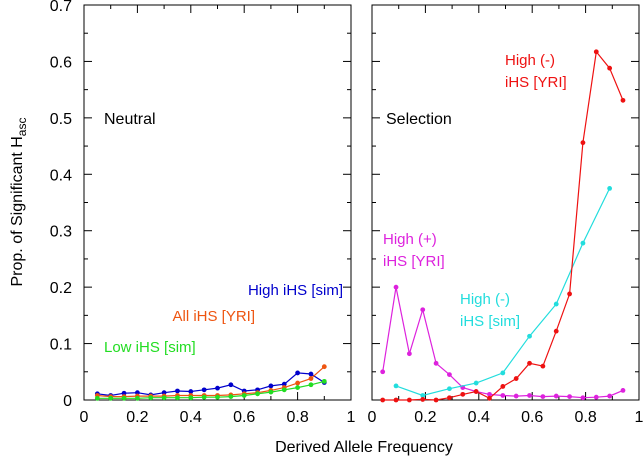  Describe the element at coordinates (425, 417) in the screenshot. I see `x-tick-label: 0.2` at that location.